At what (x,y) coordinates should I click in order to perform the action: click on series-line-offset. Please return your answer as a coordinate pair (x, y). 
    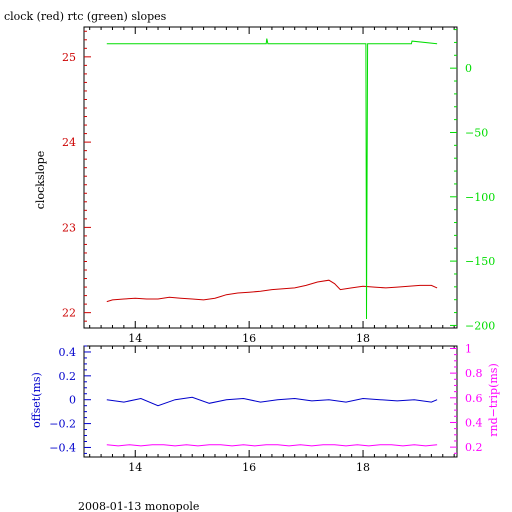
    Looking at the image, I should click on (272, 401).